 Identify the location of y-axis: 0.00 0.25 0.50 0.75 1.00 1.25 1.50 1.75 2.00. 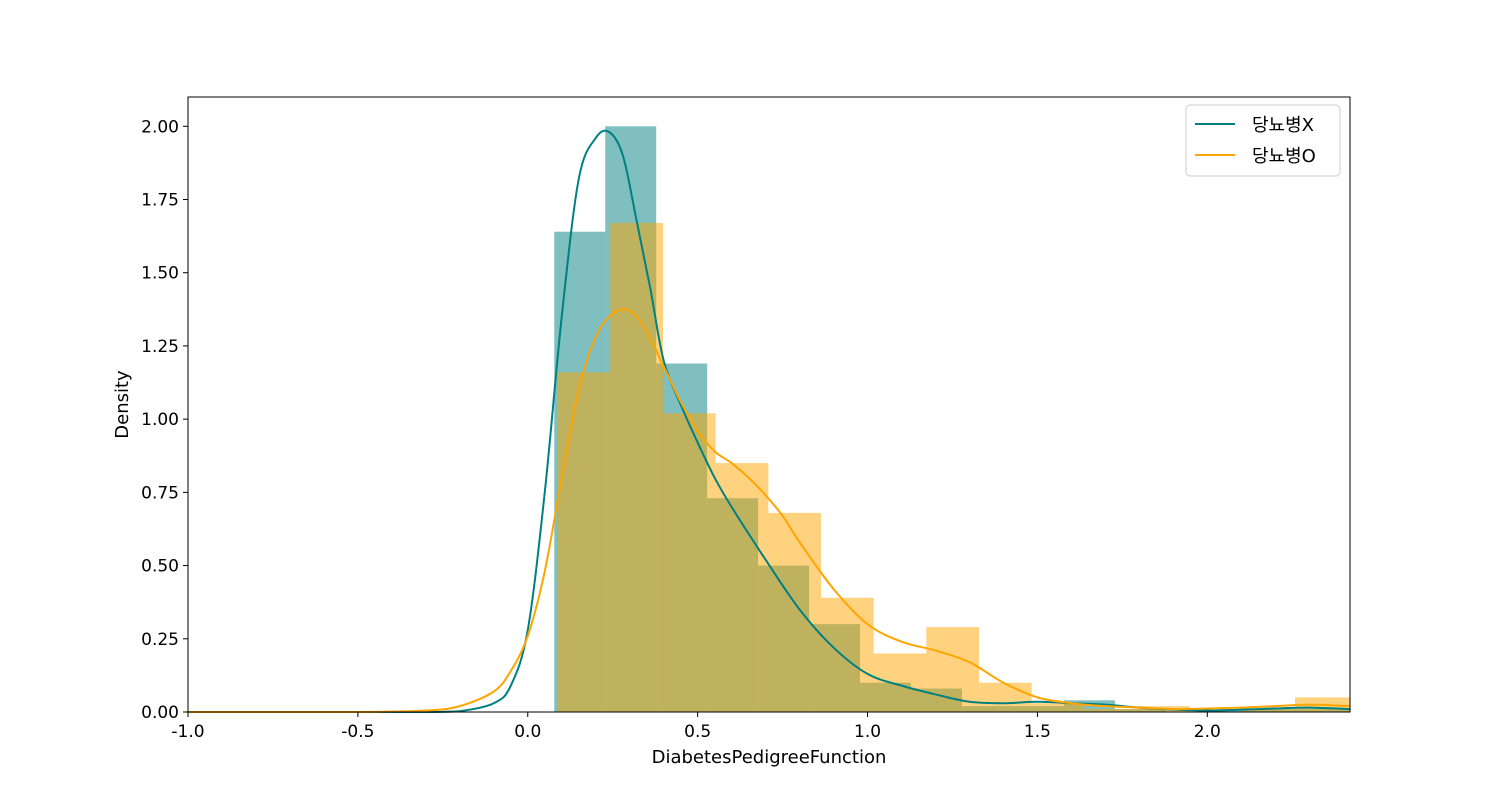
(164, 420).